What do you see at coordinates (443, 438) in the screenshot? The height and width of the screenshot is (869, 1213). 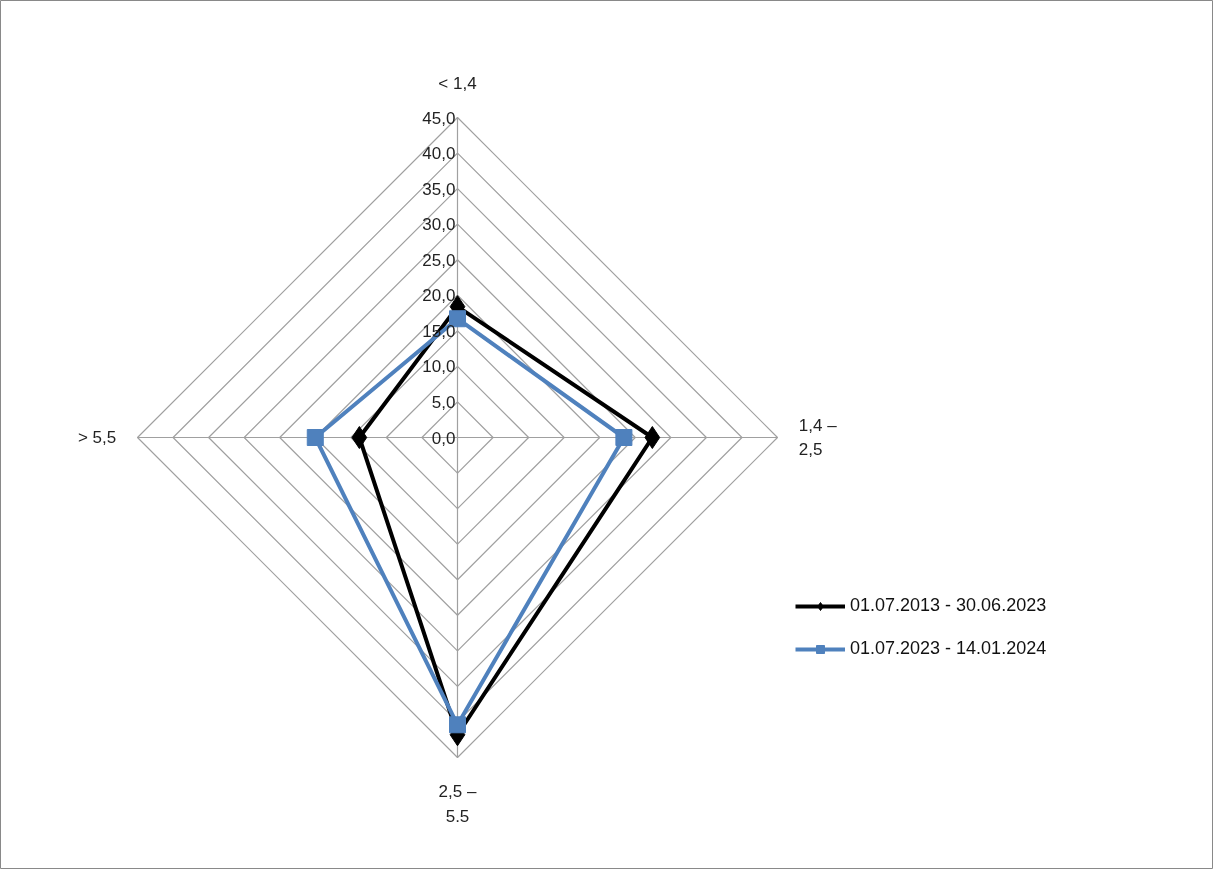 I see `y-tick-label: 0,0` at bounding box center [443, 438].